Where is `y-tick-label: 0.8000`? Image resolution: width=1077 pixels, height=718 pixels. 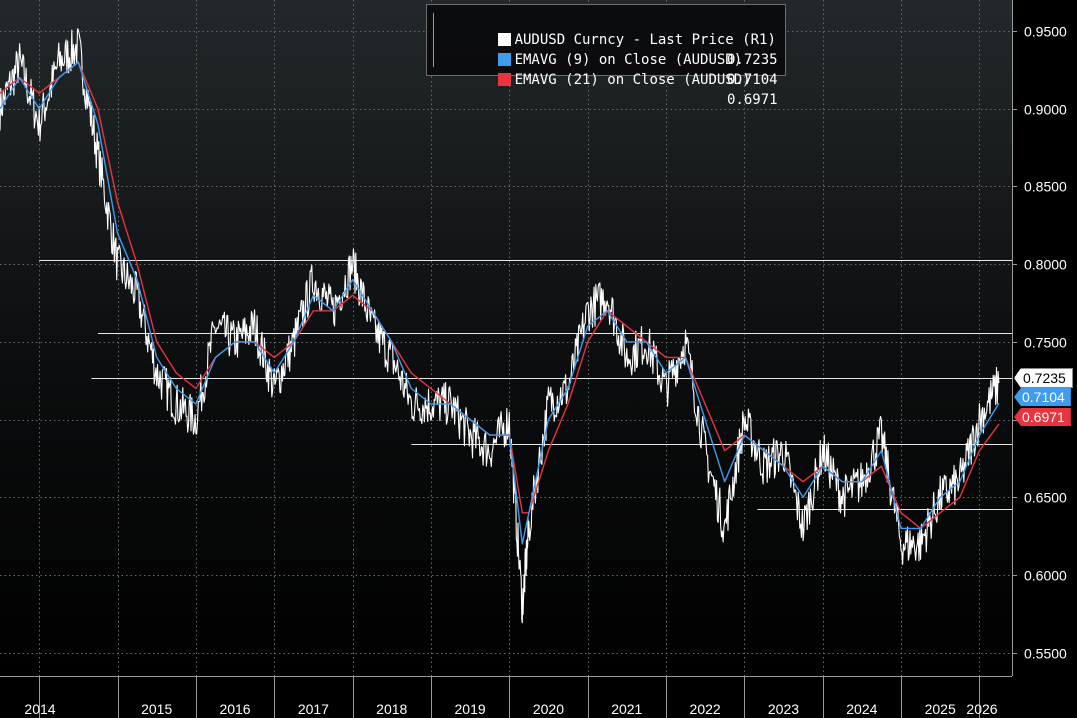 y-tick-label: 0.8000 is located at coordinates (1045, 265).